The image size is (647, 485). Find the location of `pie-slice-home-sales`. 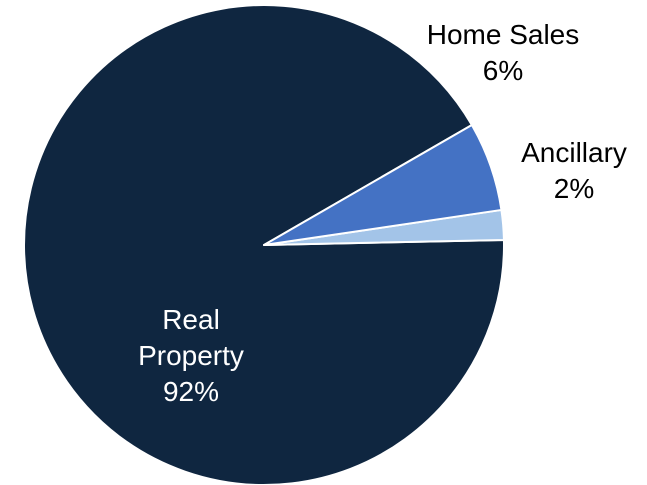

pie-slice-home-sales is located at coordinates (383, 185).